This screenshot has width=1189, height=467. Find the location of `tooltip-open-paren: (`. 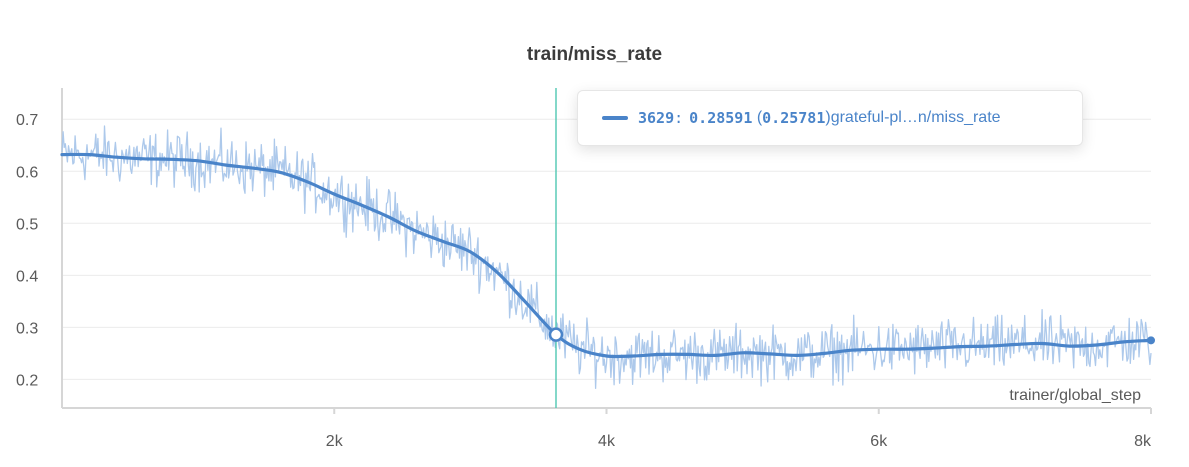

tooltip-open-paren: ( is located at coordinates (757, 117).